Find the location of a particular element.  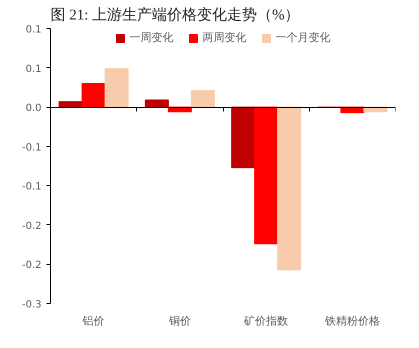

x-tick-label: 铝价 is located at coordinates (93, 321).